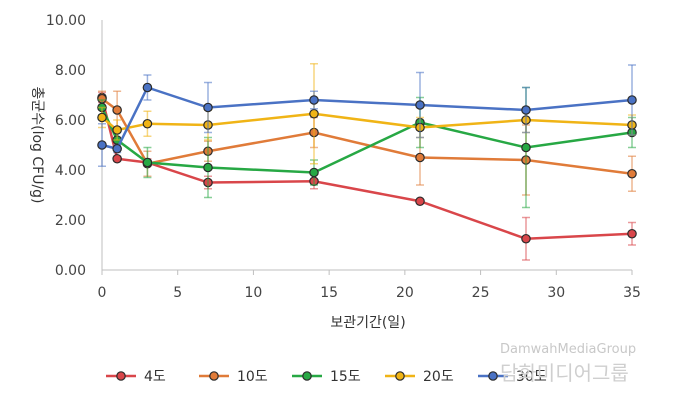 The width and height of the screenshot is (680, 405). What do you see at coordinates (481, 293) in the screenshot?
I see `x-tick-label: 25` at bounding box center [481, 293].